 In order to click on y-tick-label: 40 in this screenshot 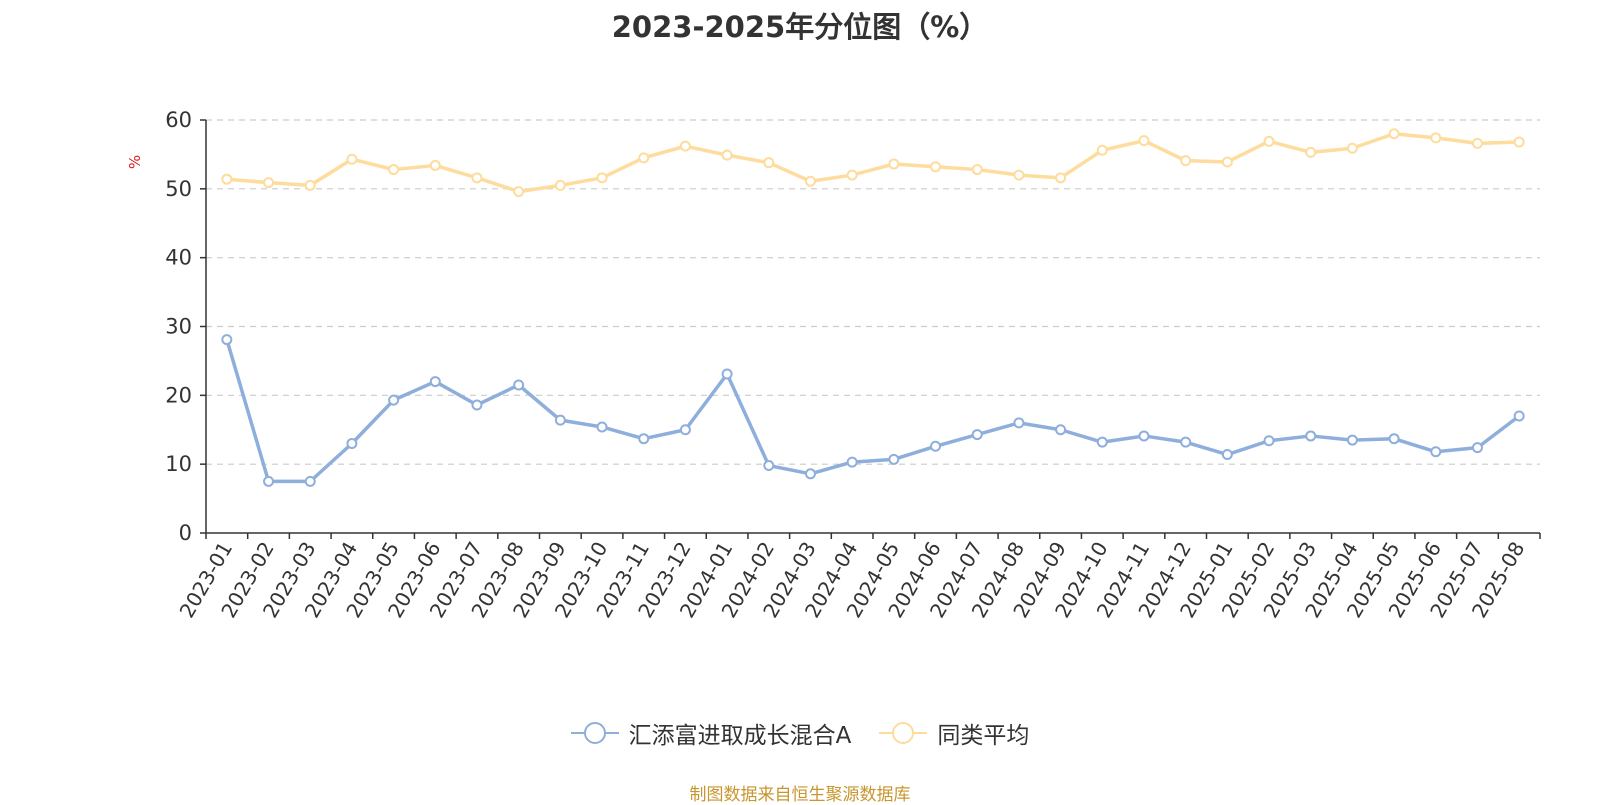, I will do `click(178, 258)`.